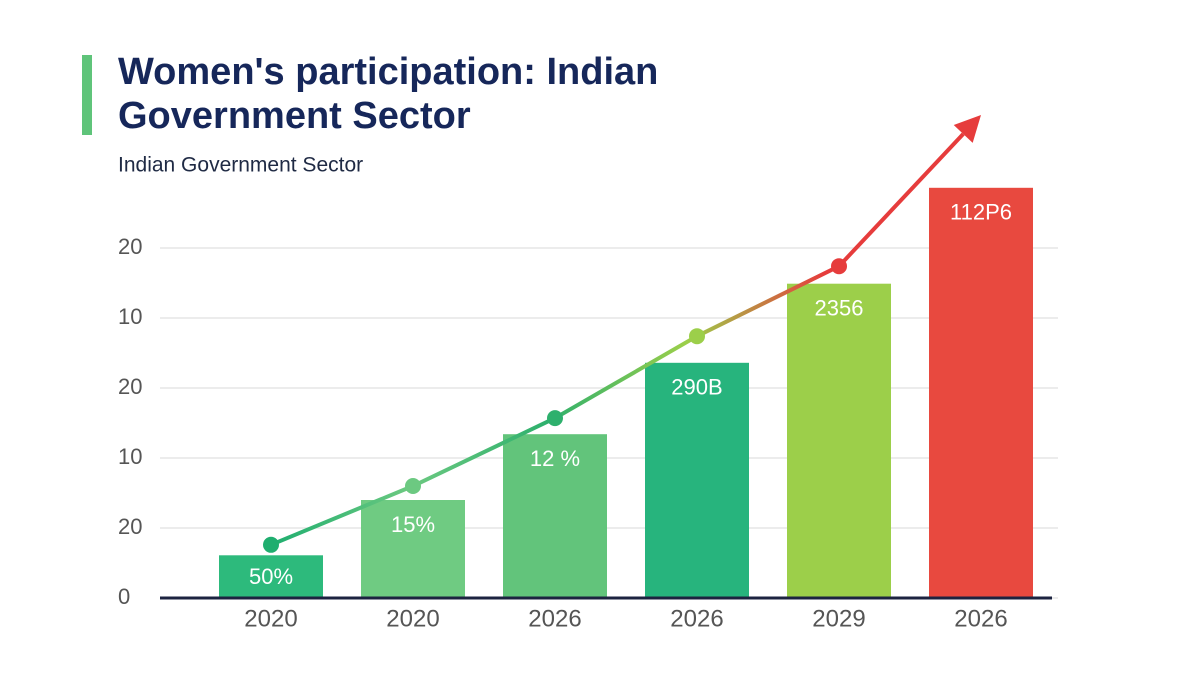  I want to click on y-tick-label: 0, so click(124, 596).